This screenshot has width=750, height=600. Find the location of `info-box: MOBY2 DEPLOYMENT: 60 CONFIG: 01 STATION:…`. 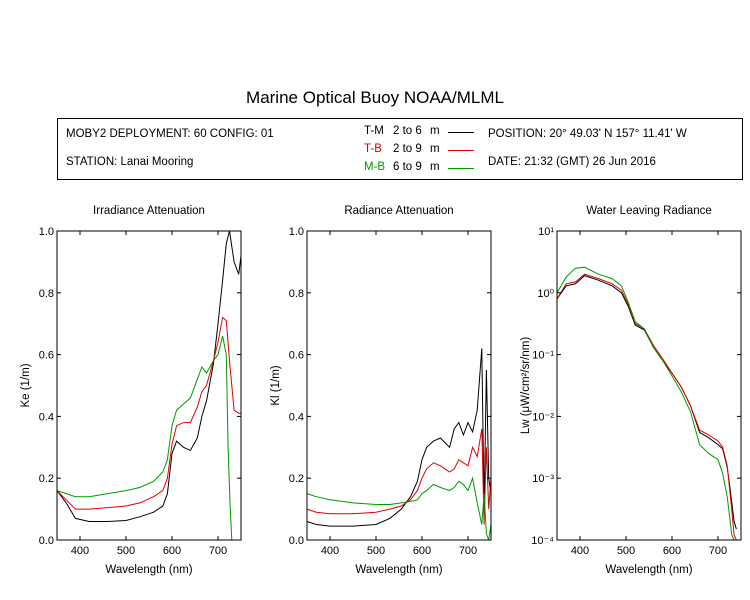

info-box: MOBY2 DEPLOYMENT: 60 CONFIG: 01 STATION:… is located at coordinates (400, 149).